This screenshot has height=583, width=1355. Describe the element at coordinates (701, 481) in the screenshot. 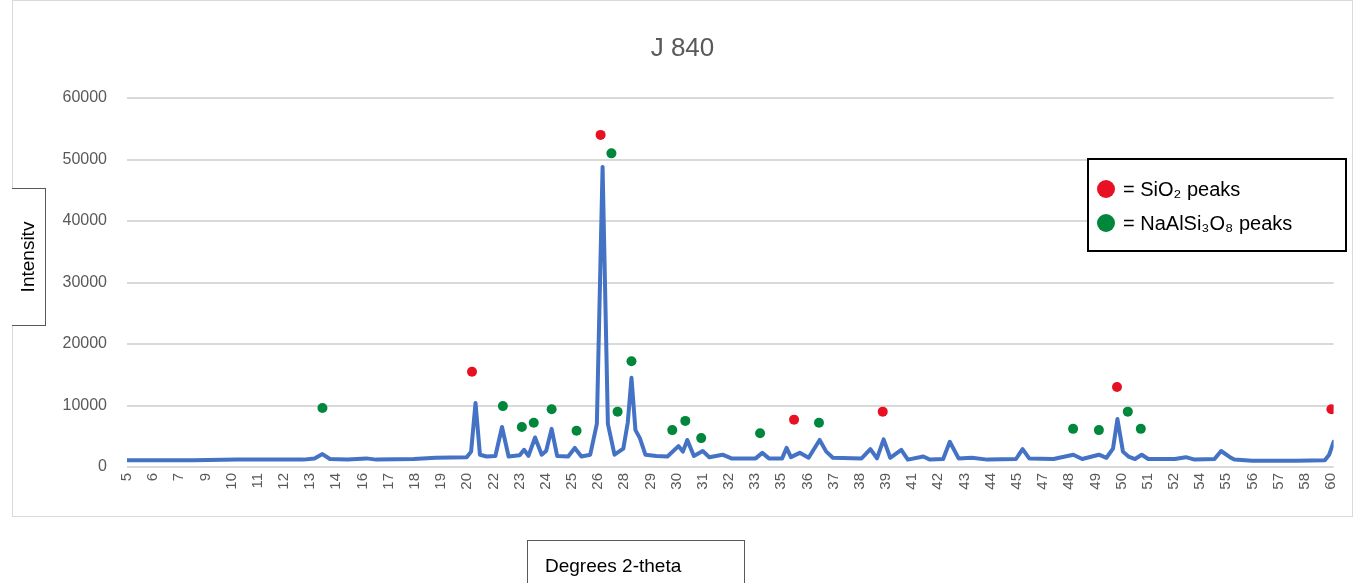

I see `x-tick-label: 31` at that location.